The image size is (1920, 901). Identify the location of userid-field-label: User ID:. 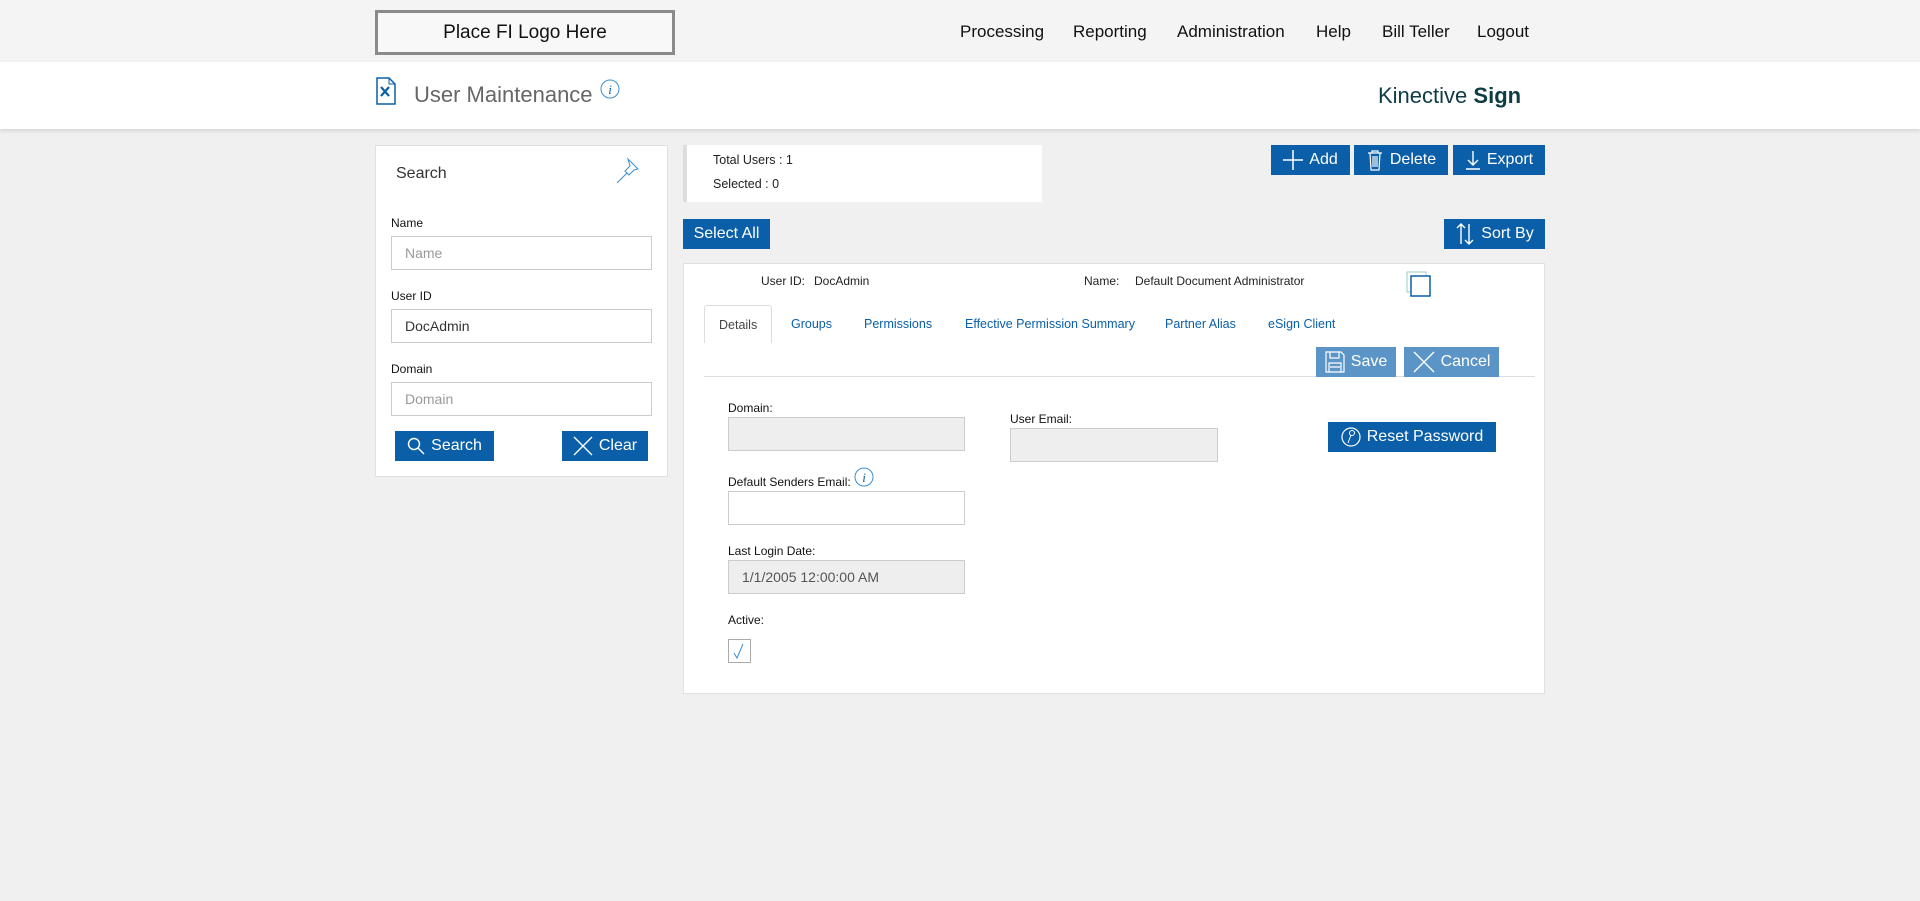
(783, 281).